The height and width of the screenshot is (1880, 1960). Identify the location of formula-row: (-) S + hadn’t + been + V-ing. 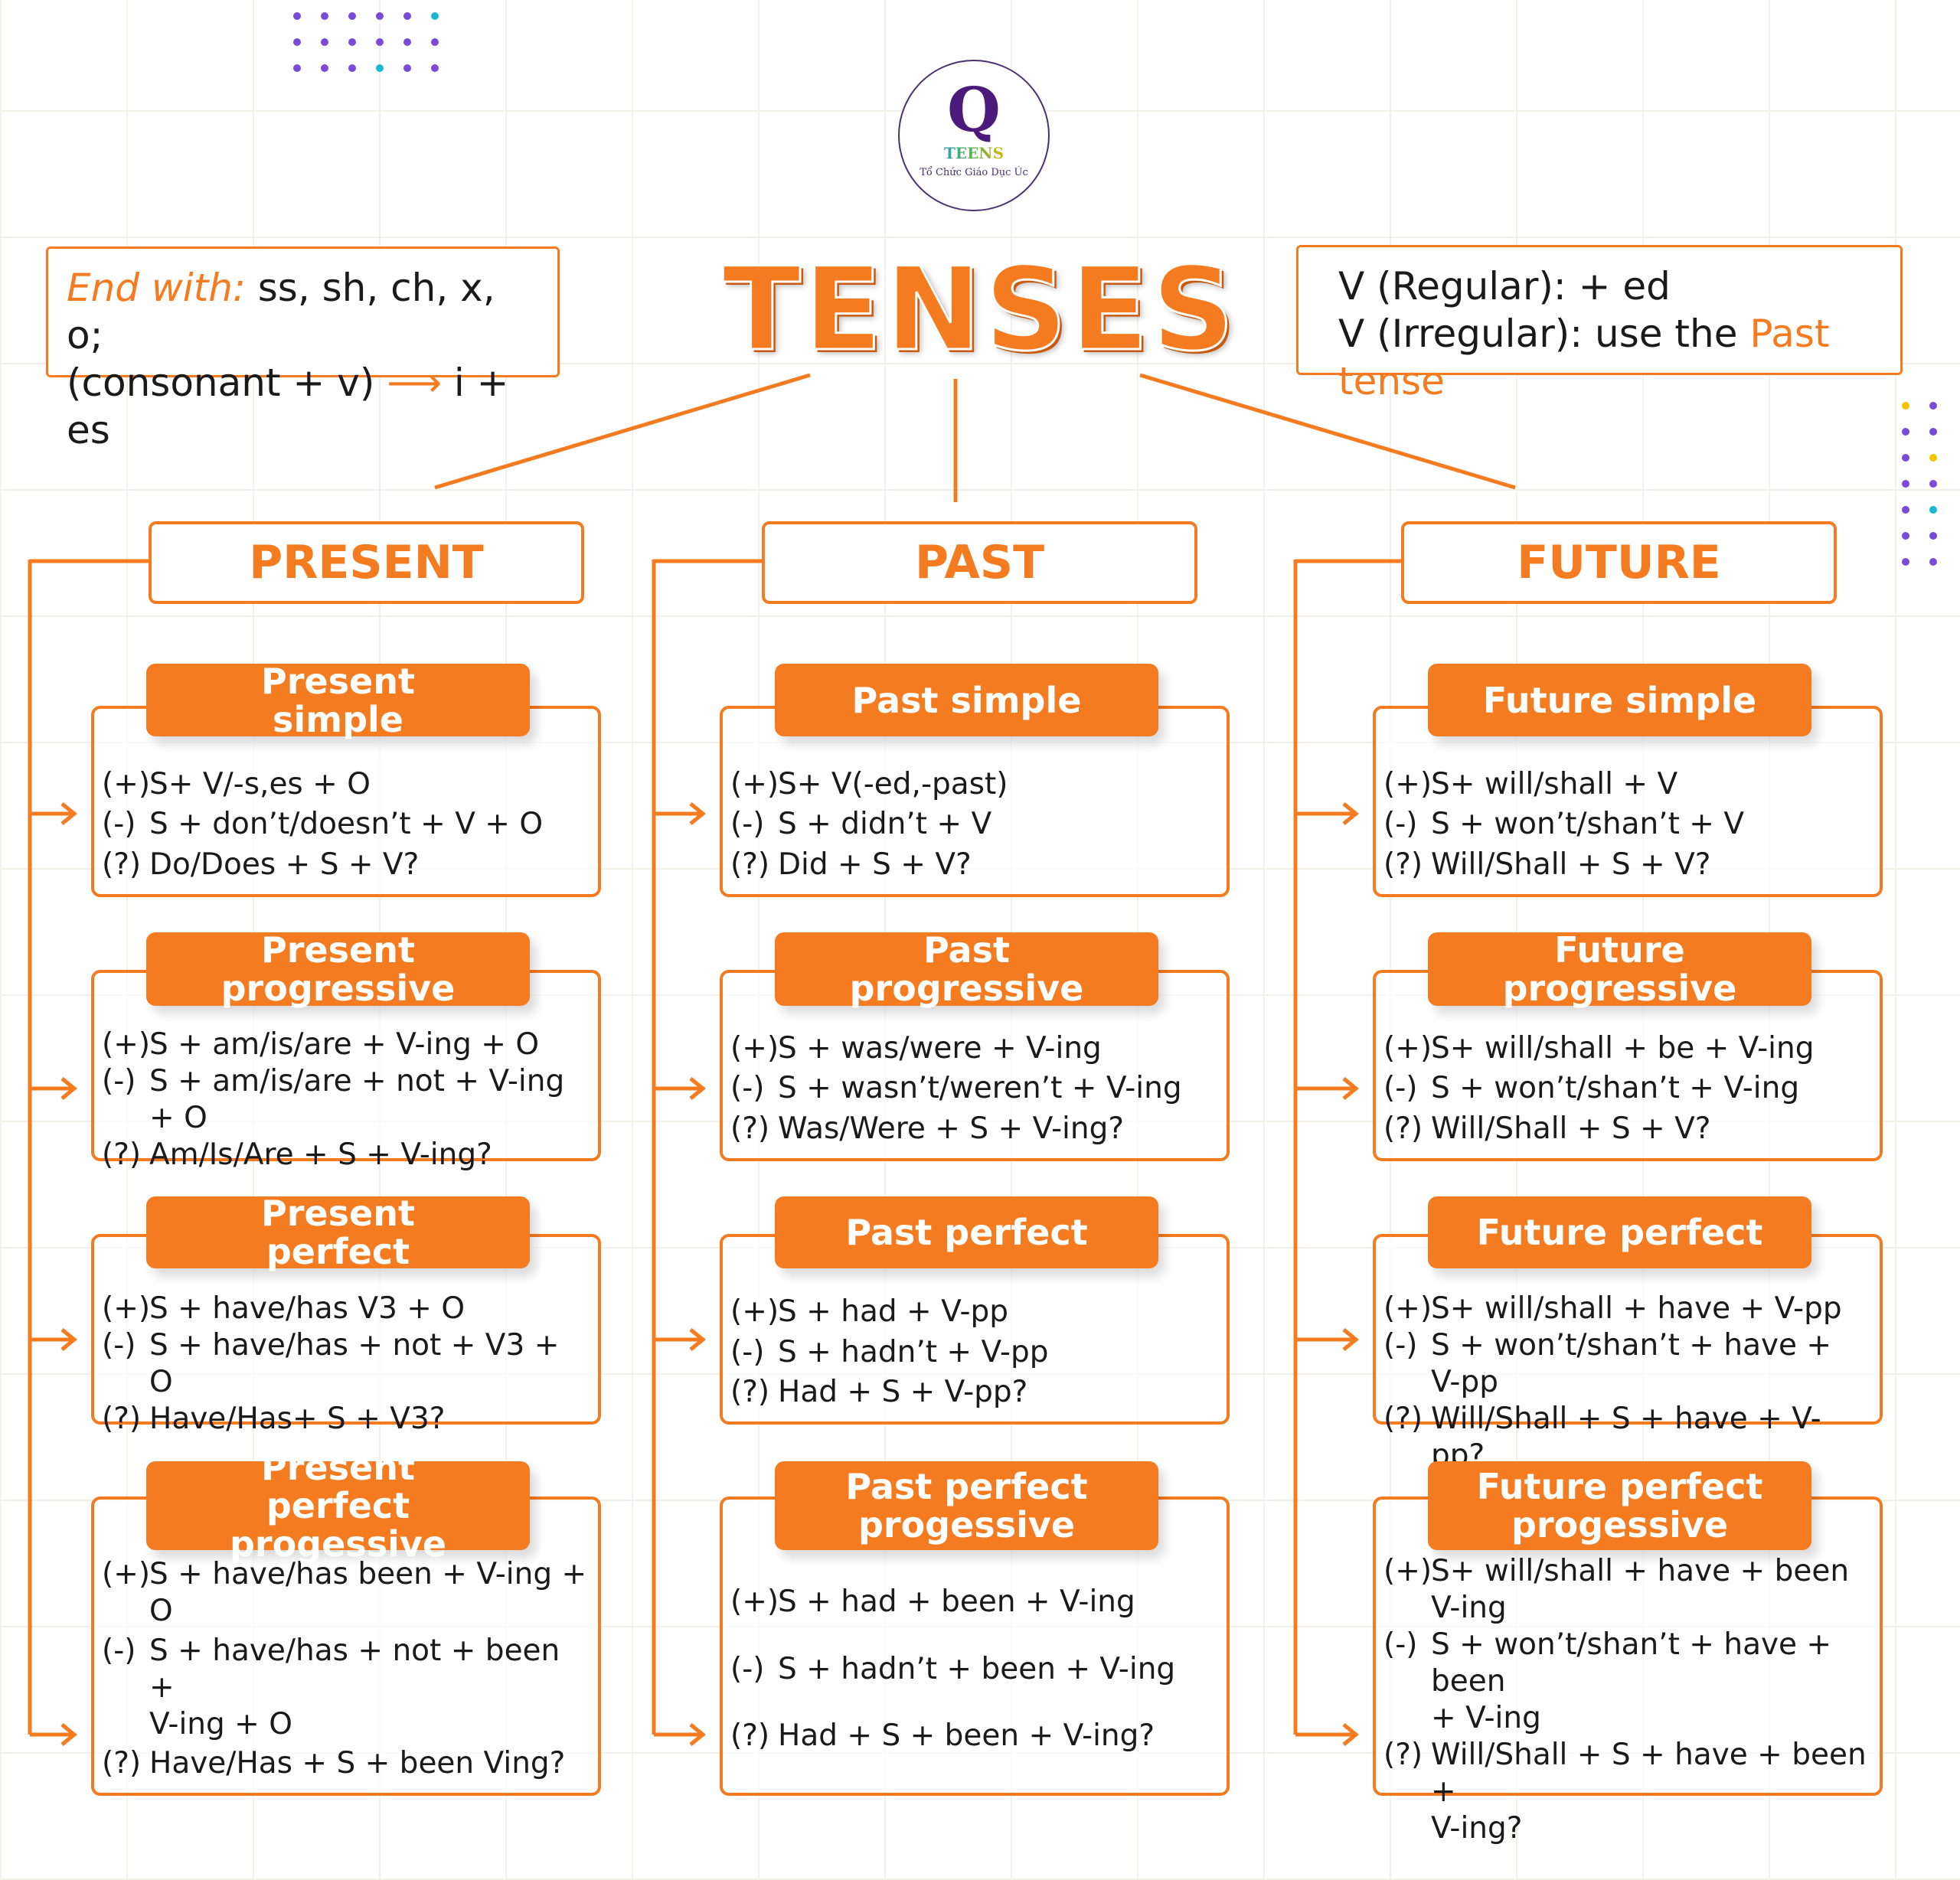
(973, 1669).